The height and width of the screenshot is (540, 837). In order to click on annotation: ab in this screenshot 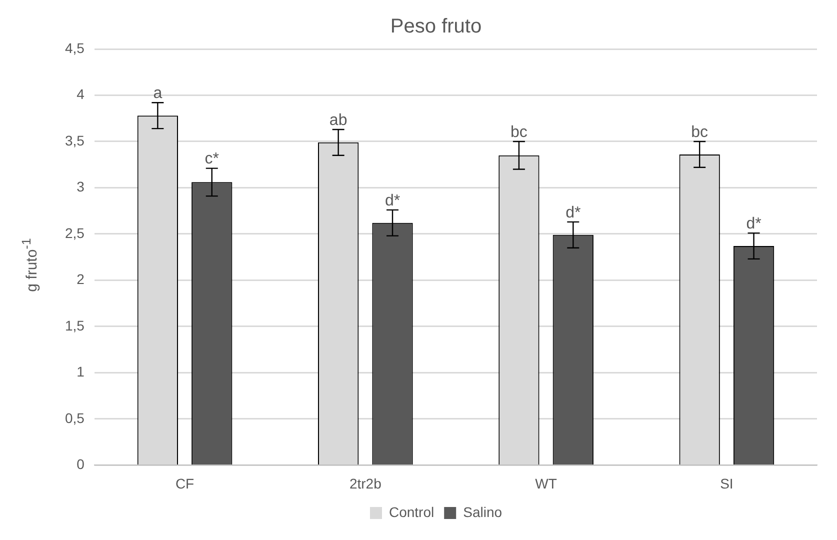, I will do `click(338, 120)`.